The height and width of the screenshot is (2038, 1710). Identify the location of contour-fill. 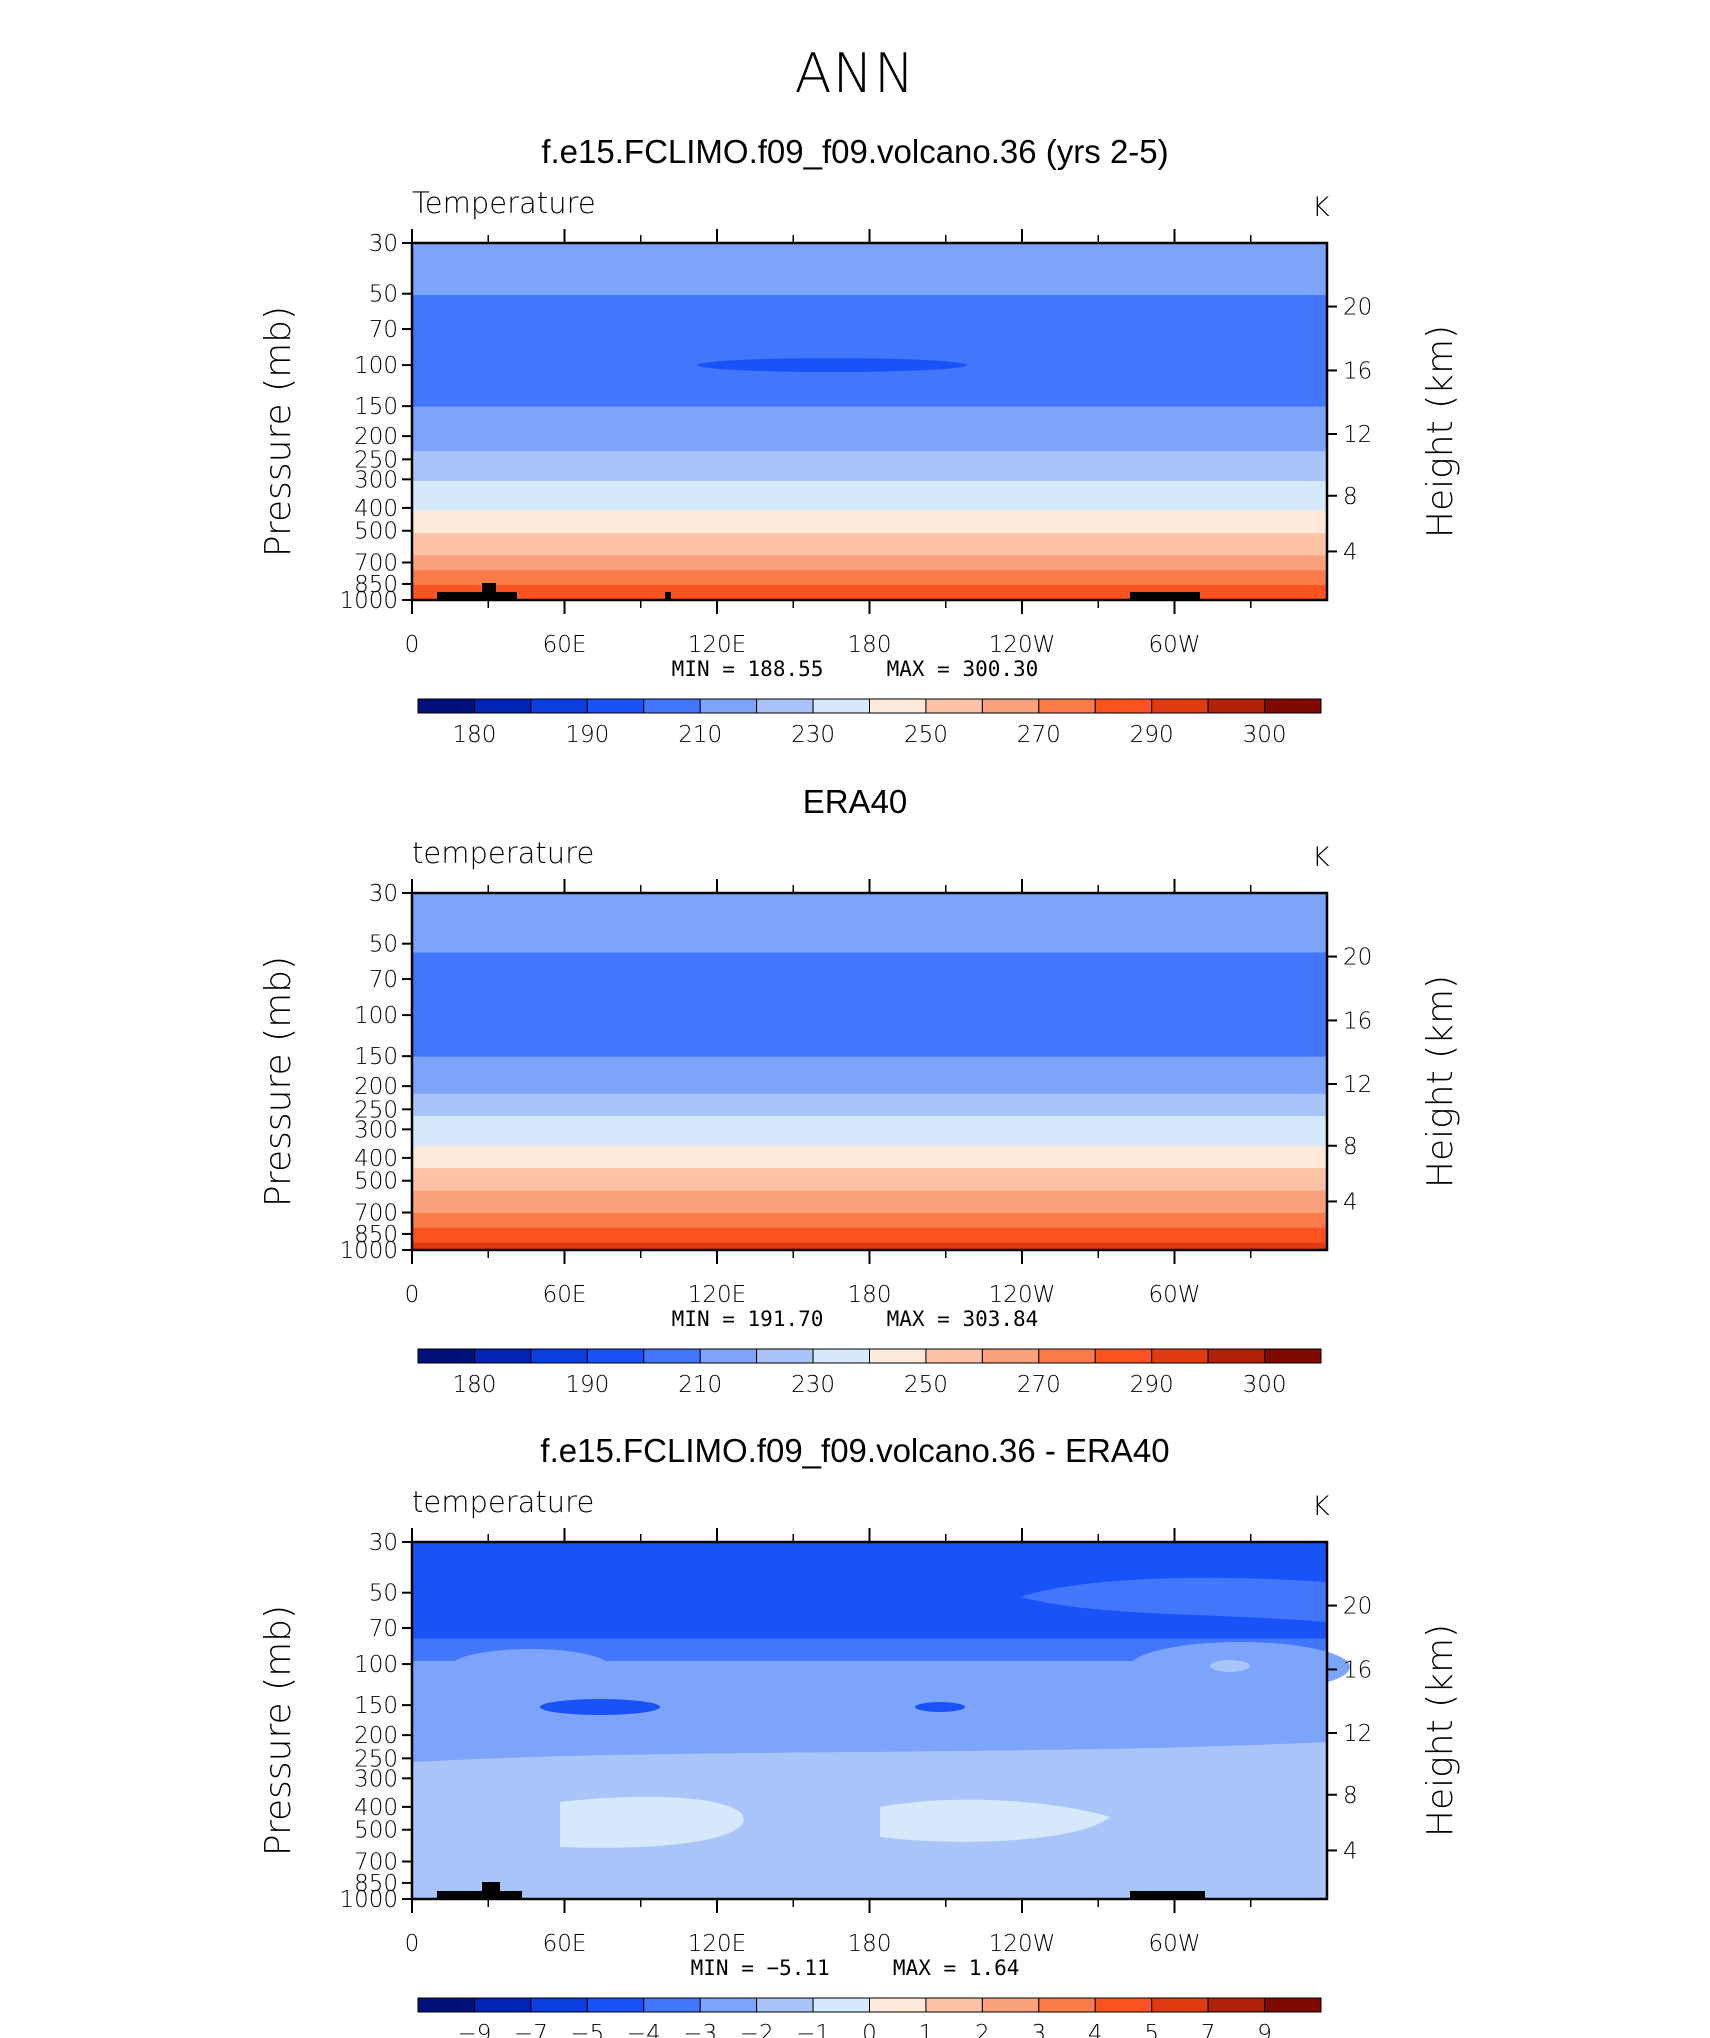
(881, 1721).